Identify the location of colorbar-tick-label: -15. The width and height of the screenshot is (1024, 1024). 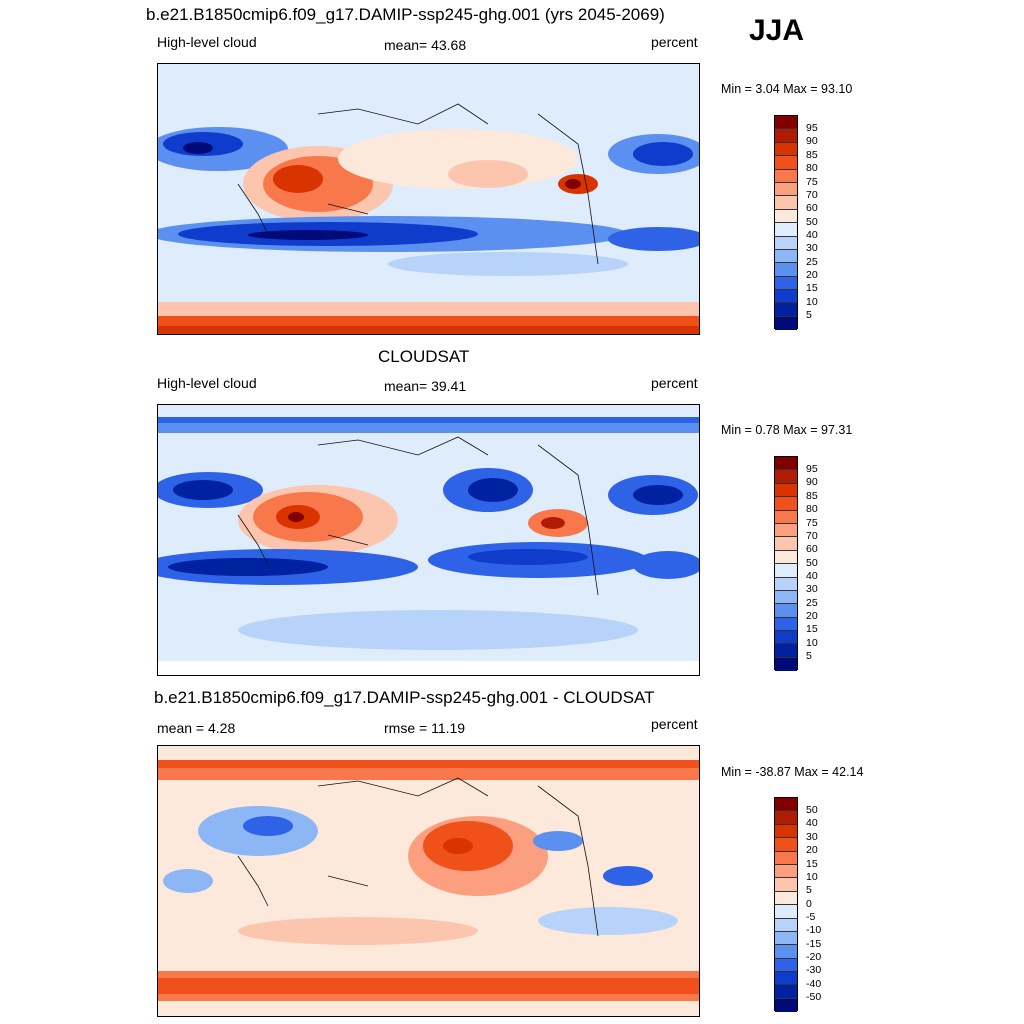
(814, 944).